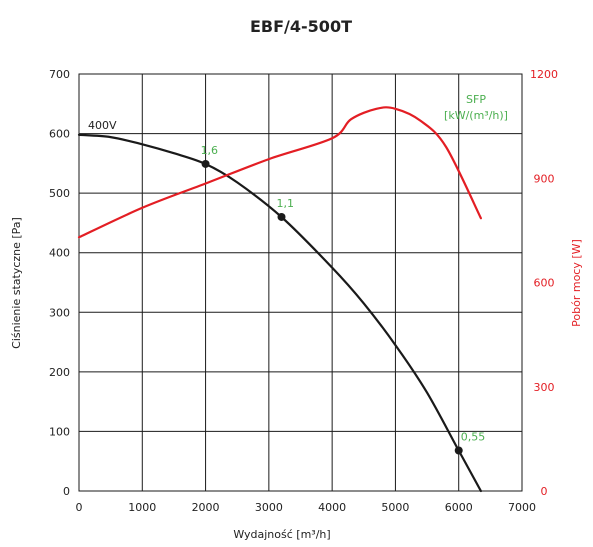 This screenshot has width=593, height=547. I want to click on x-tick-label: 1000, so click(142, 507).